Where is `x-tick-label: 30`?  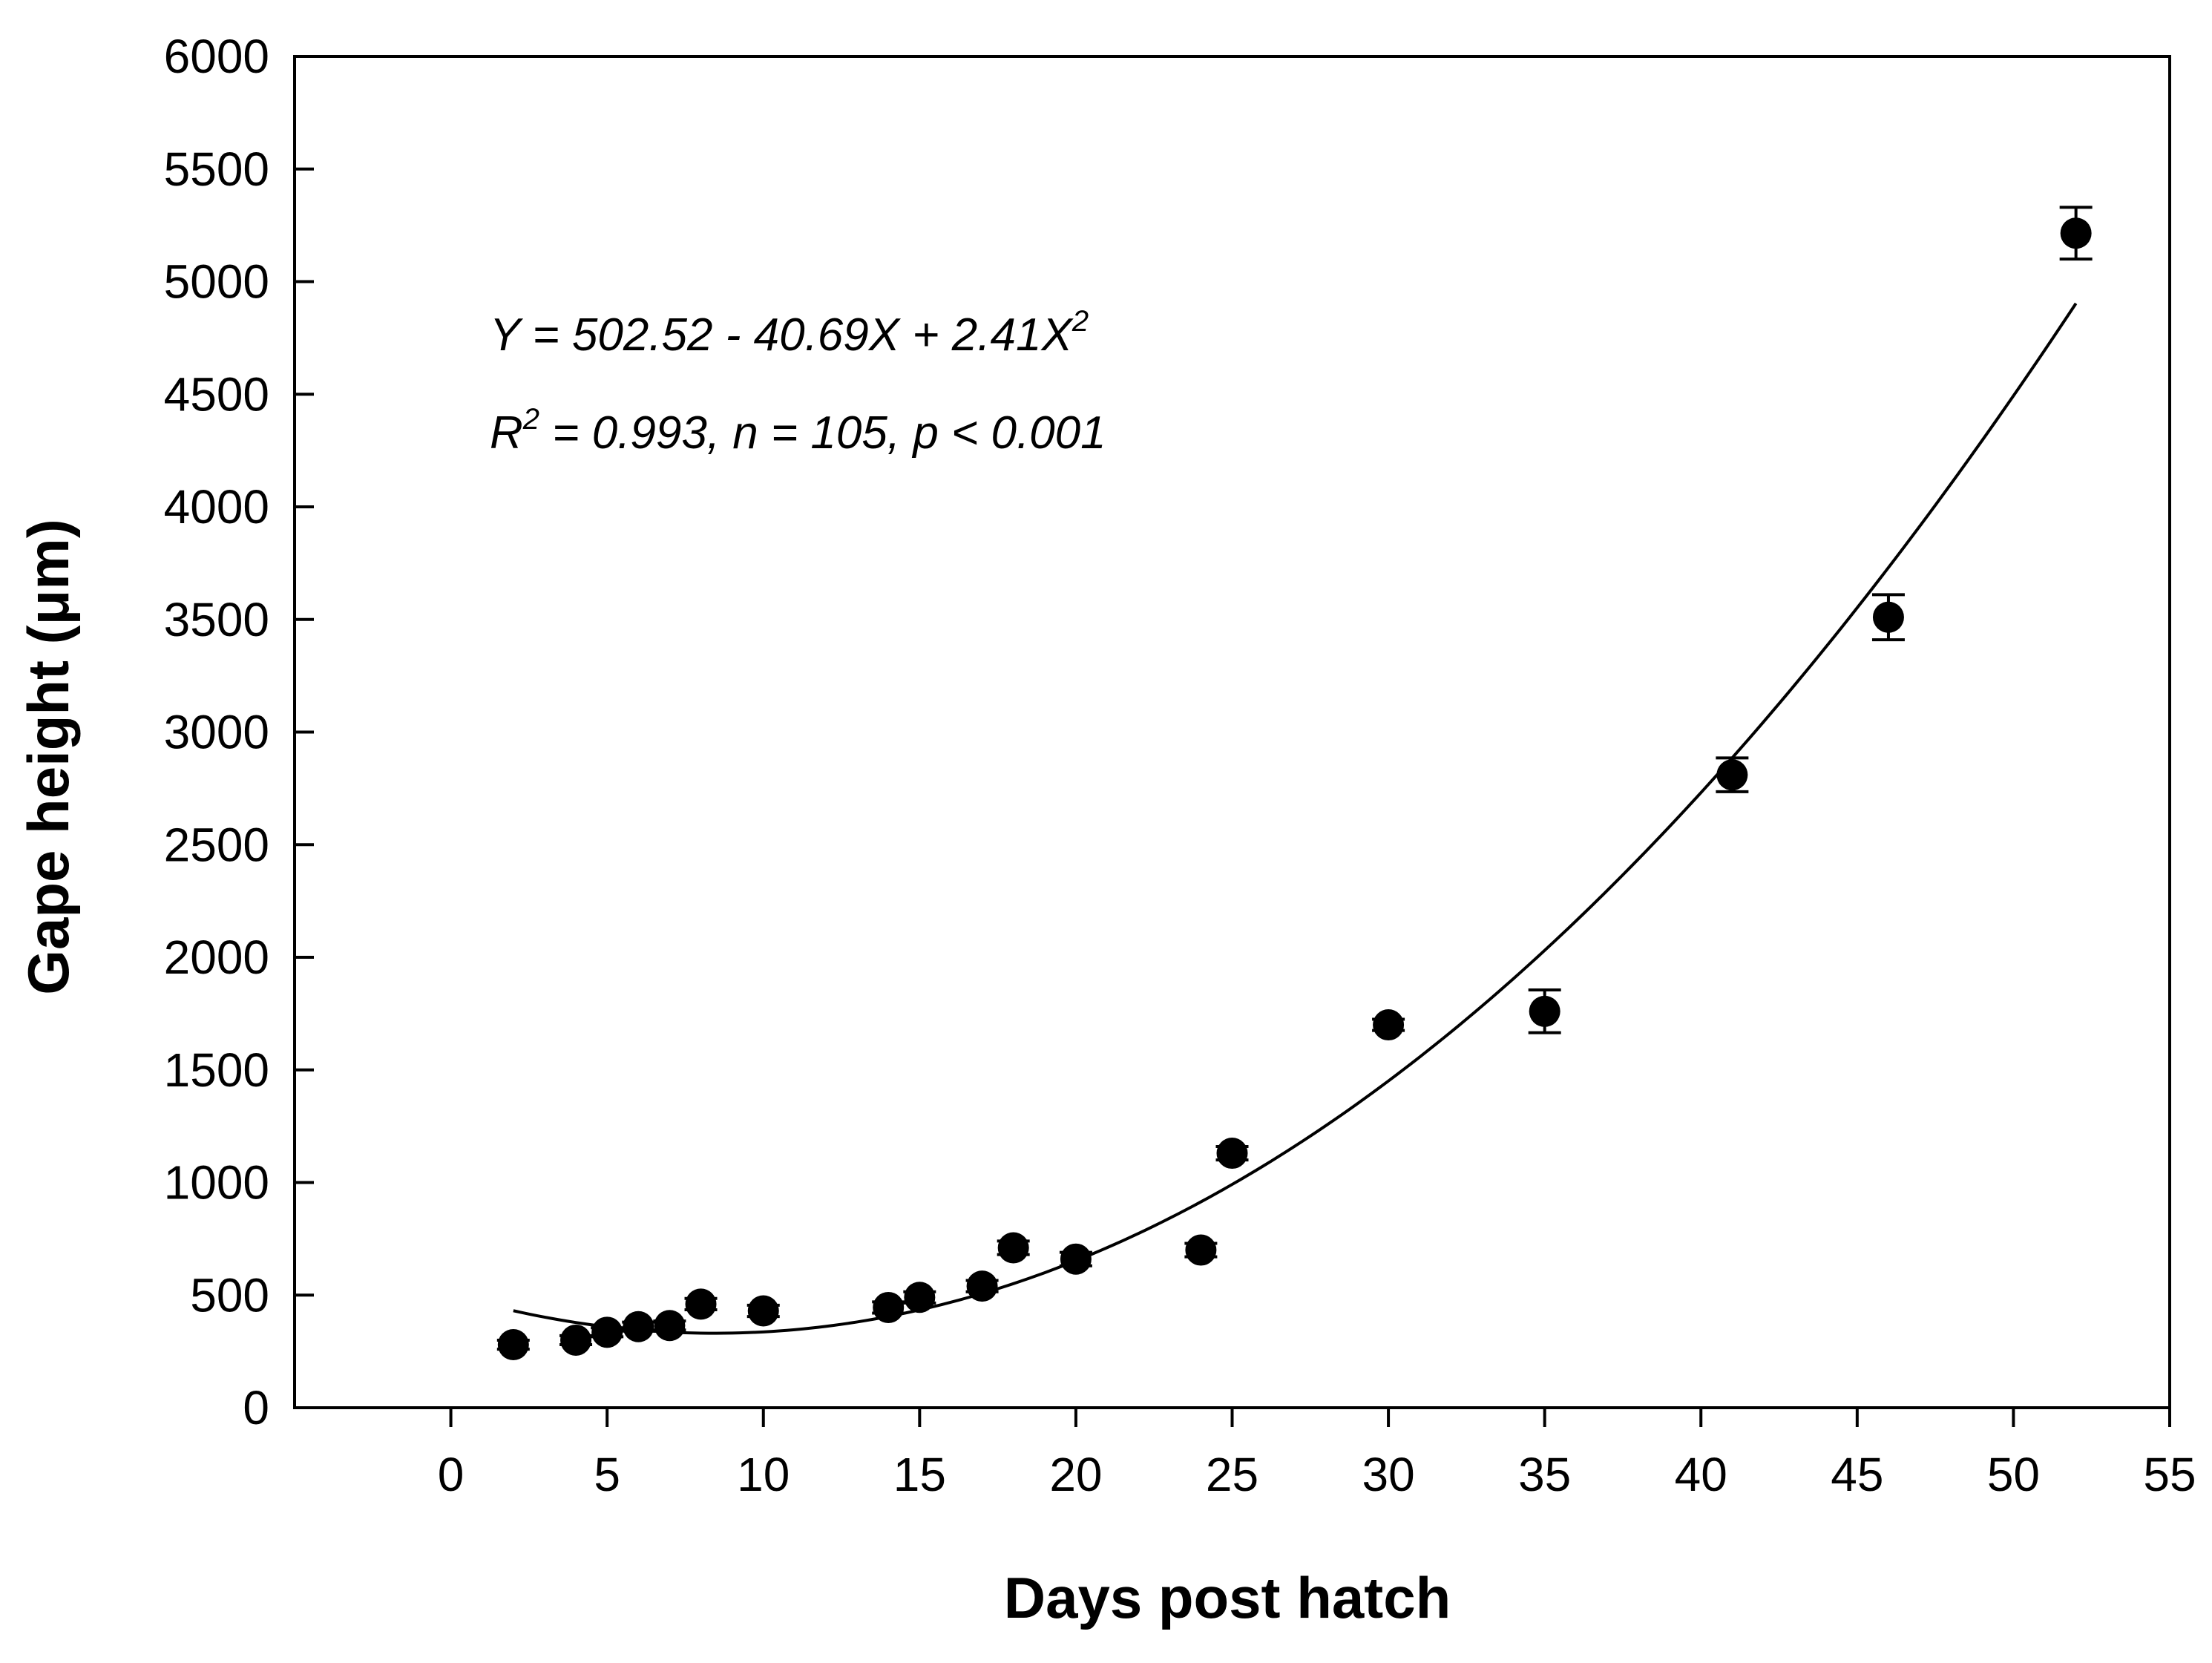
x-tick-label: 30 is located at coordinates (1388, 1474).